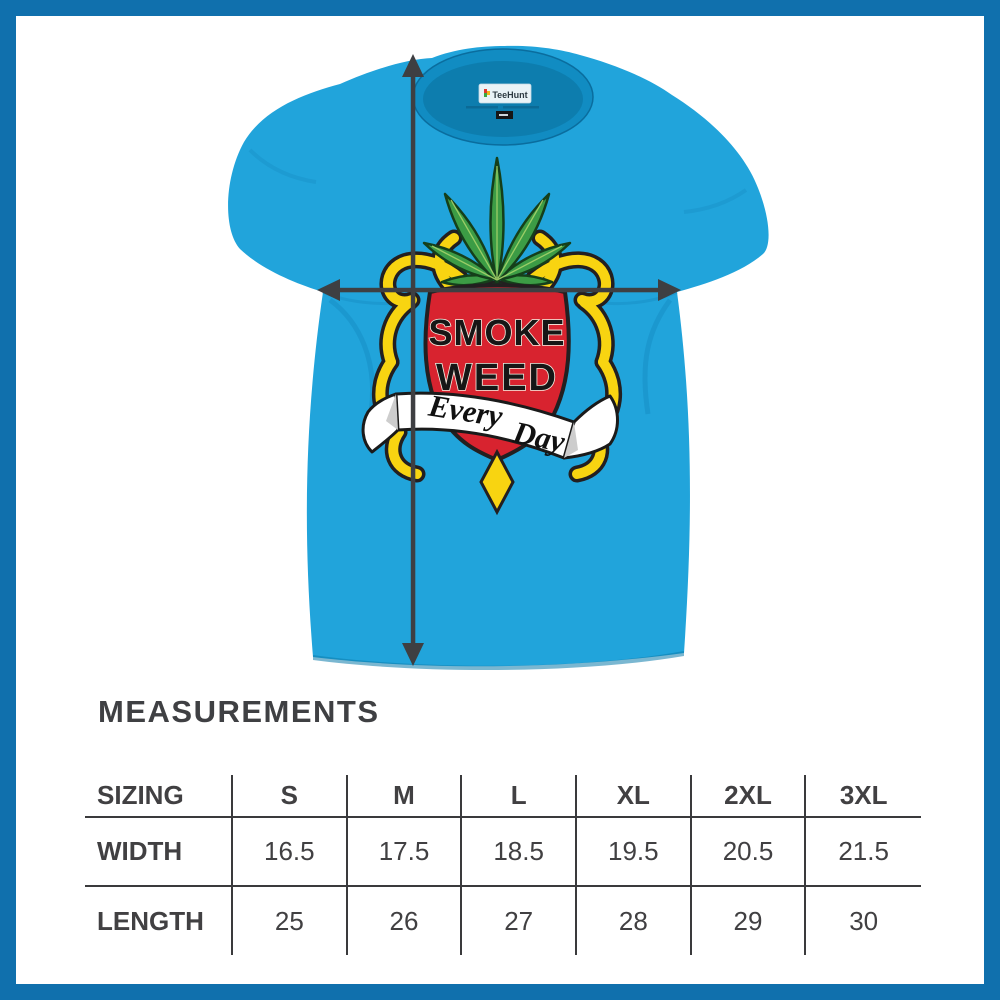  I want to click on length-xl: 28, so click(634, 921).